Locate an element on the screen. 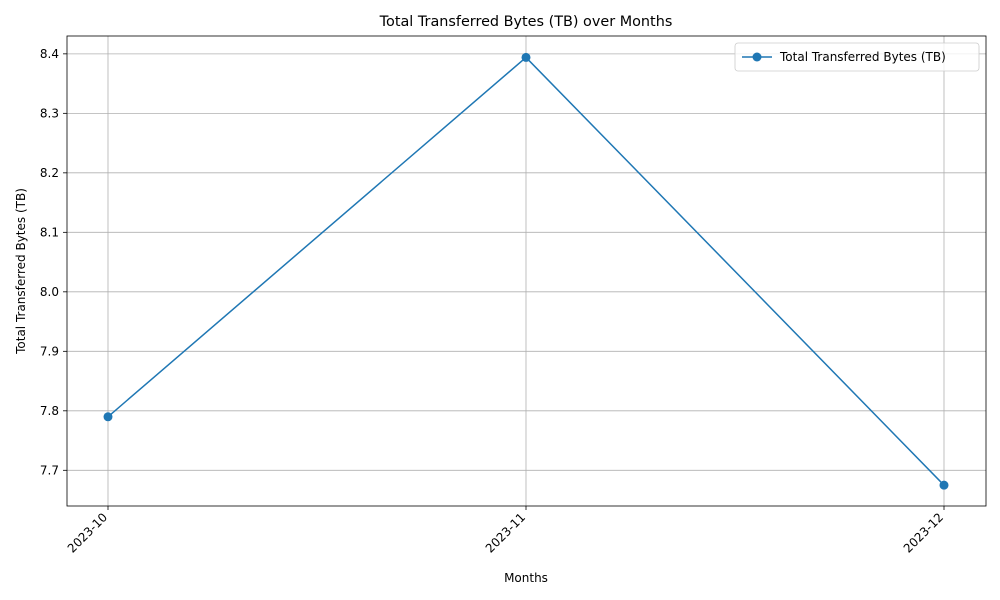 This screenshot has width=1000, height=600. y-tick-label: 7.9 is located at coordinates (49, 351).